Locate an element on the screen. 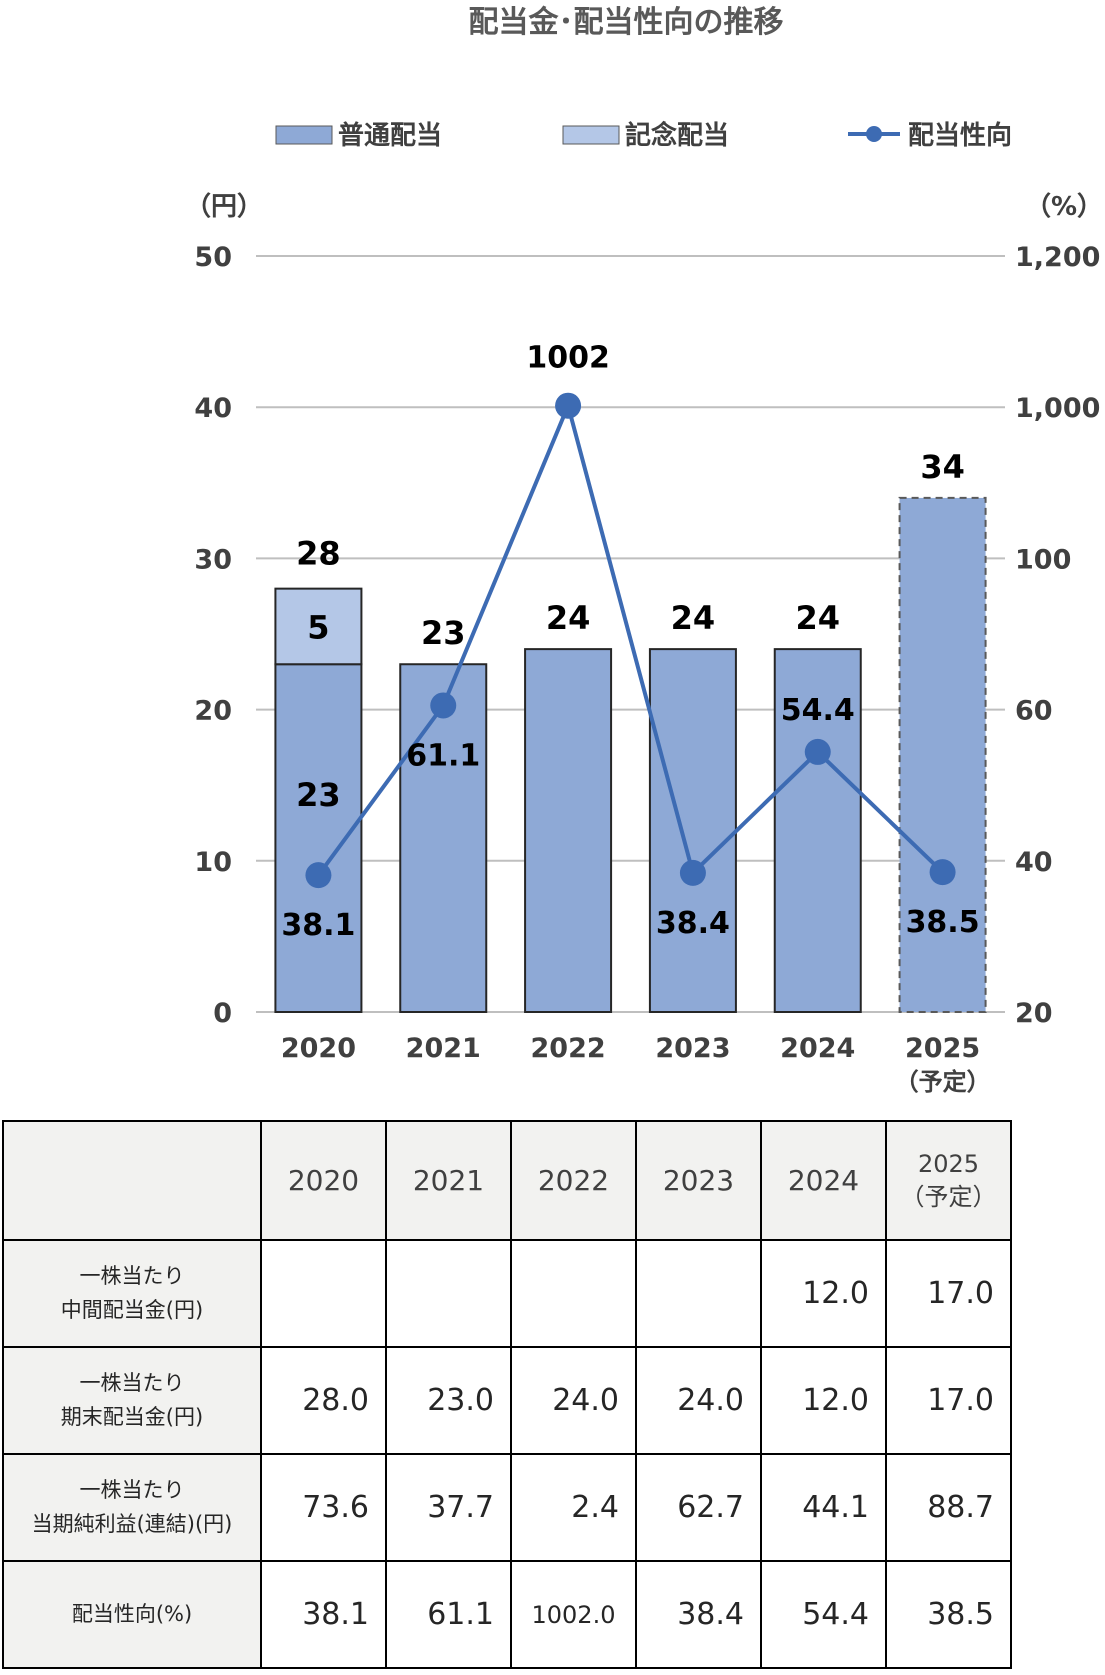  category-label: 2025 is located at coordinates (942, 1048).